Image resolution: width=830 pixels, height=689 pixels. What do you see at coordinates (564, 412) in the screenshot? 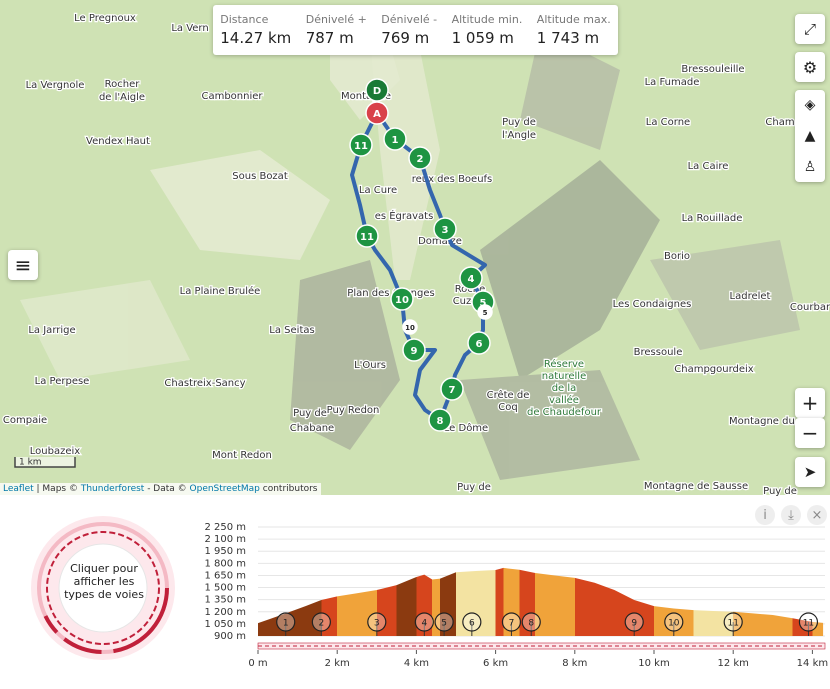
I see `reserve-label: de Chaudefour` at bounding box center [564, 412].